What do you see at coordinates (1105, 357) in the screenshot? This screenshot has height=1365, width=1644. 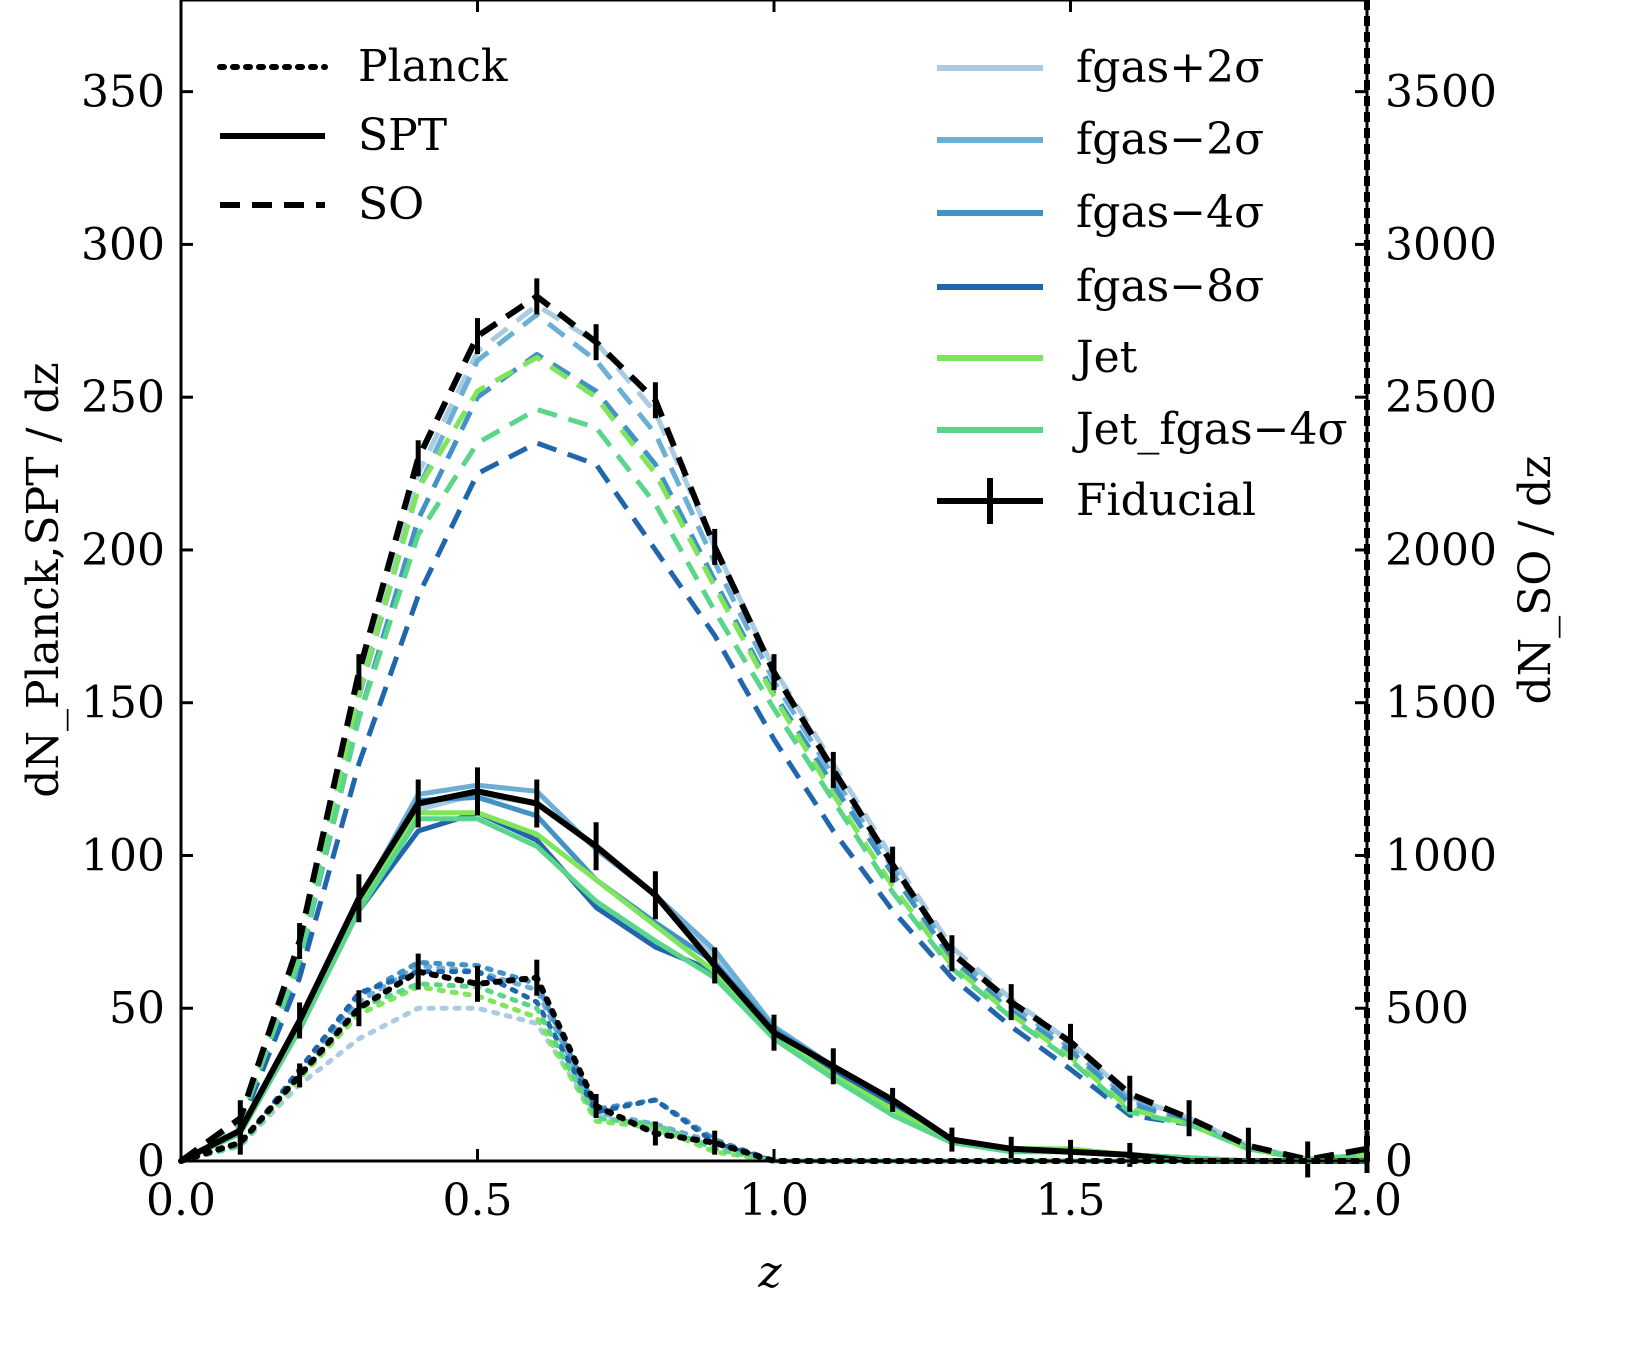 I see `legend-label-jet: Jet` at bounding box center [1105, 357].